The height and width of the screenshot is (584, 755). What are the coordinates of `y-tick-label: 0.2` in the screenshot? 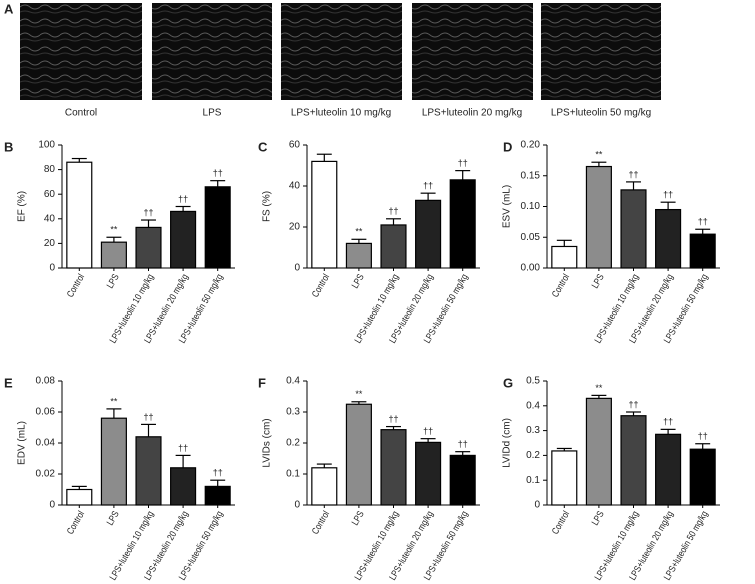 It's located at (293, 443).